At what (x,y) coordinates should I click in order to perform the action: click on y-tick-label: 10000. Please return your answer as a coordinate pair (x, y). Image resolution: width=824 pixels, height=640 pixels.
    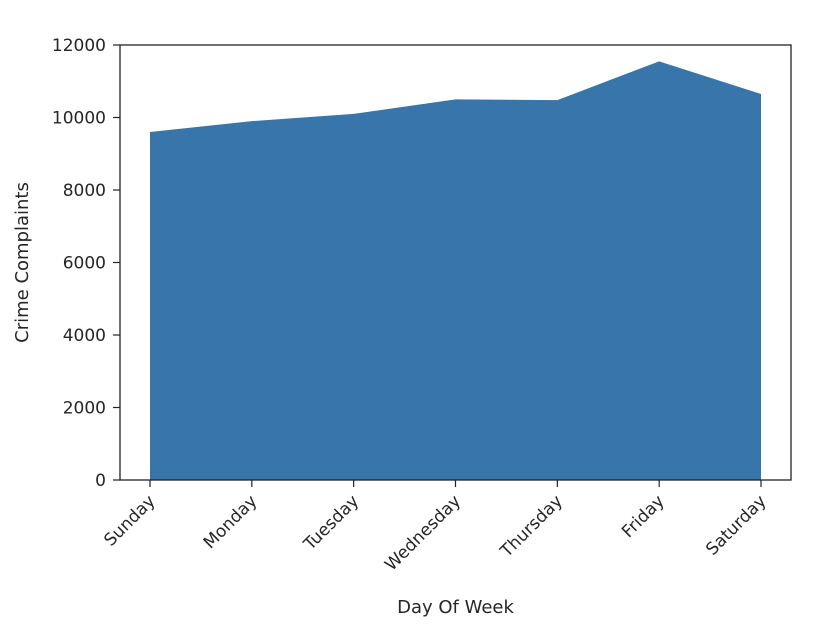
    Looking at the image, I should click on (79, 119).